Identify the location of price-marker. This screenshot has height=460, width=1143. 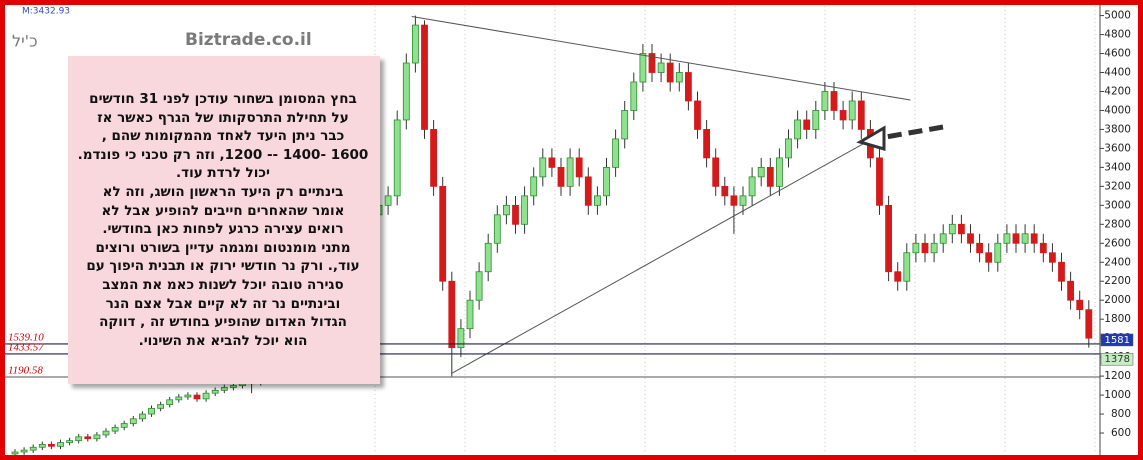
(1117, 340).